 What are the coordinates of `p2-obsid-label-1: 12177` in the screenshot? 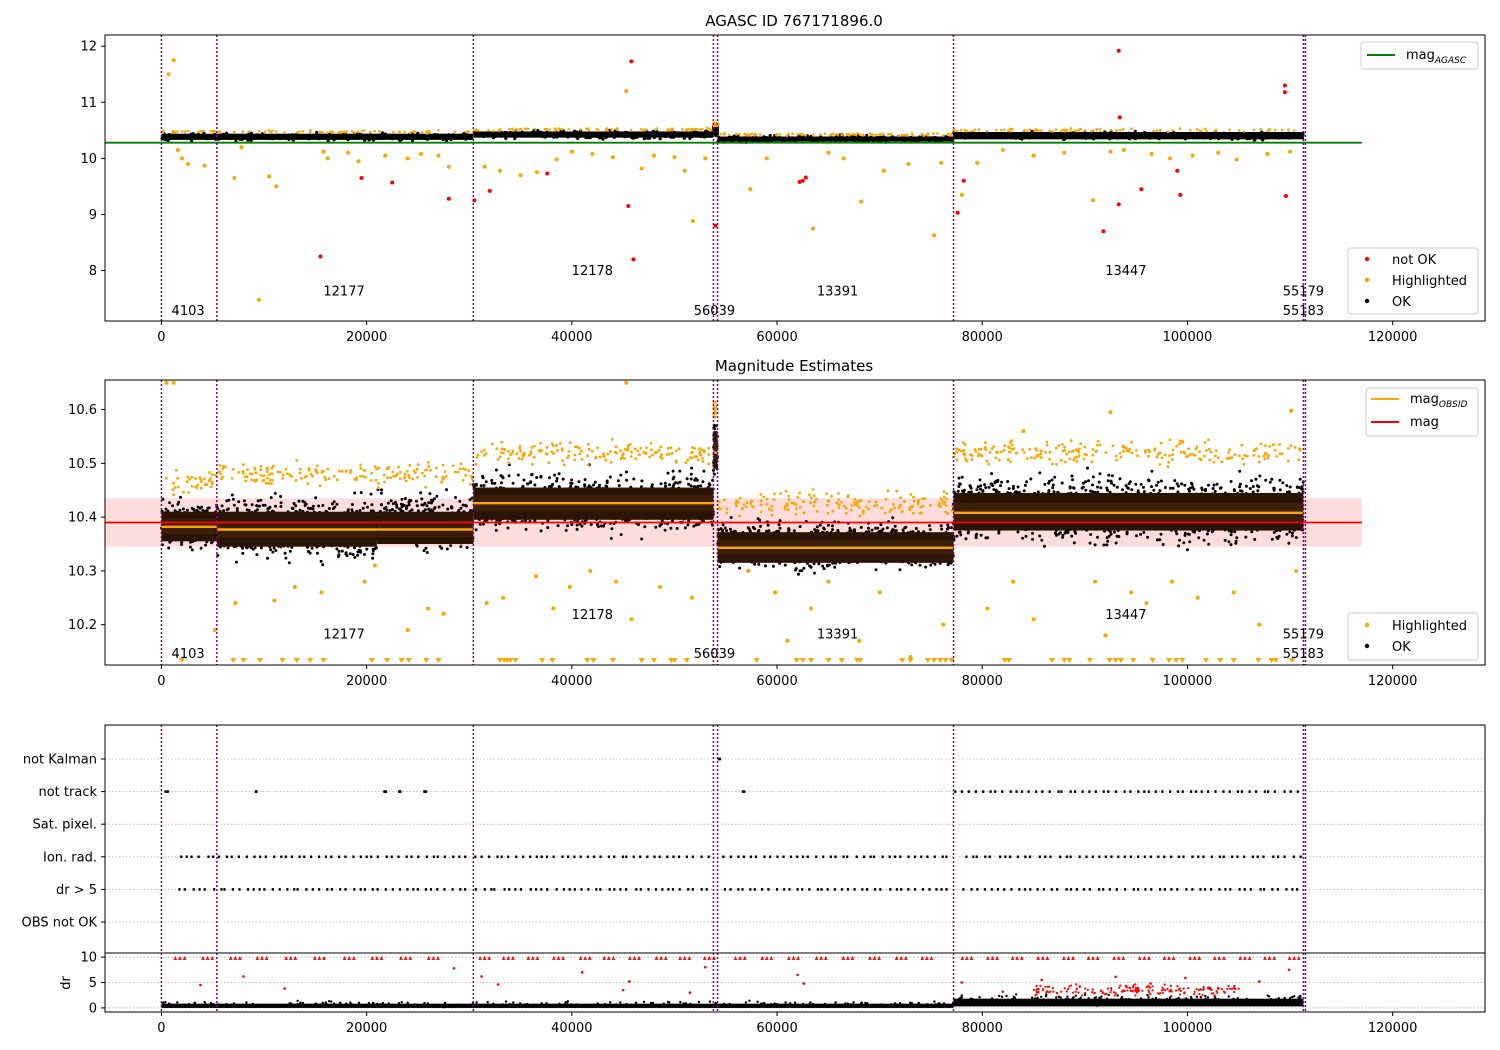 It's located at (343, 634).